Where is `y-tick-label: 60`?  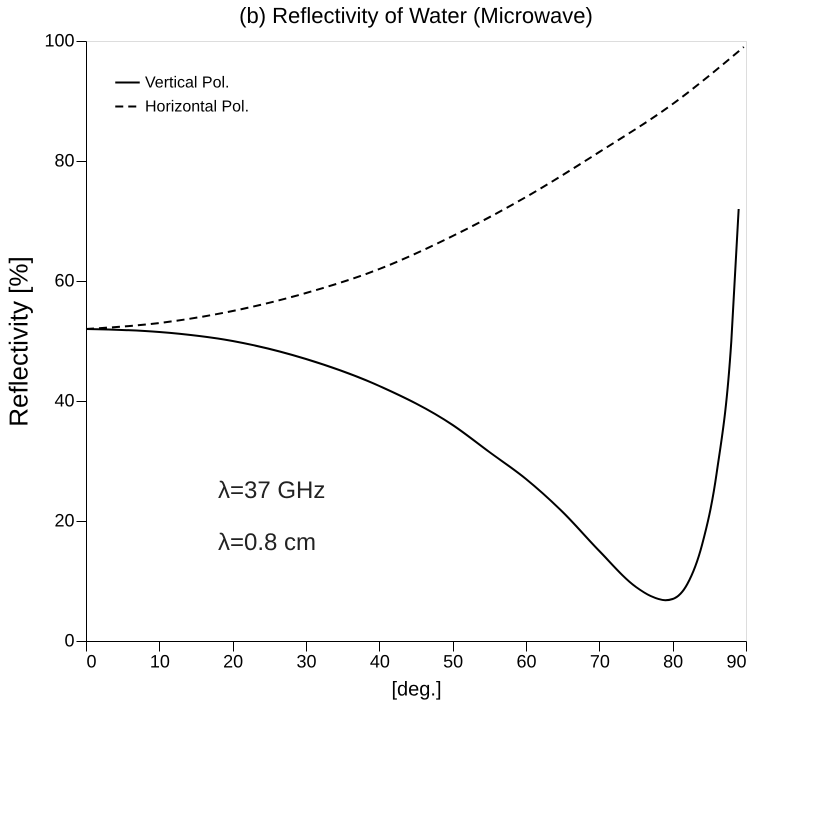 y-tick-label: 60 is located at coordinates (64, 280).